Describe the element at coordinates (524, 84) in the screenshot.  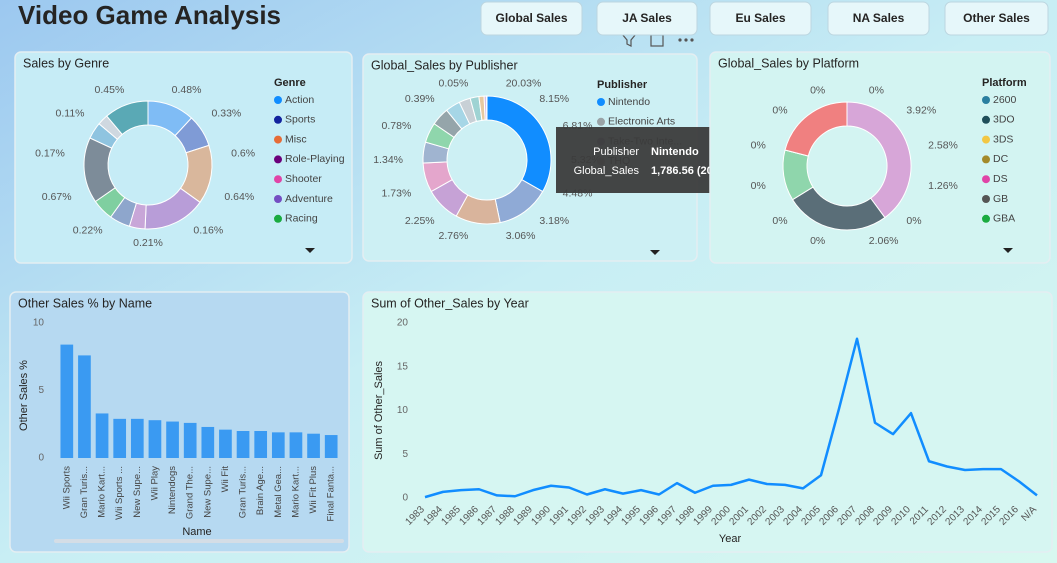
I see `data-label: 20.03%` at that location.